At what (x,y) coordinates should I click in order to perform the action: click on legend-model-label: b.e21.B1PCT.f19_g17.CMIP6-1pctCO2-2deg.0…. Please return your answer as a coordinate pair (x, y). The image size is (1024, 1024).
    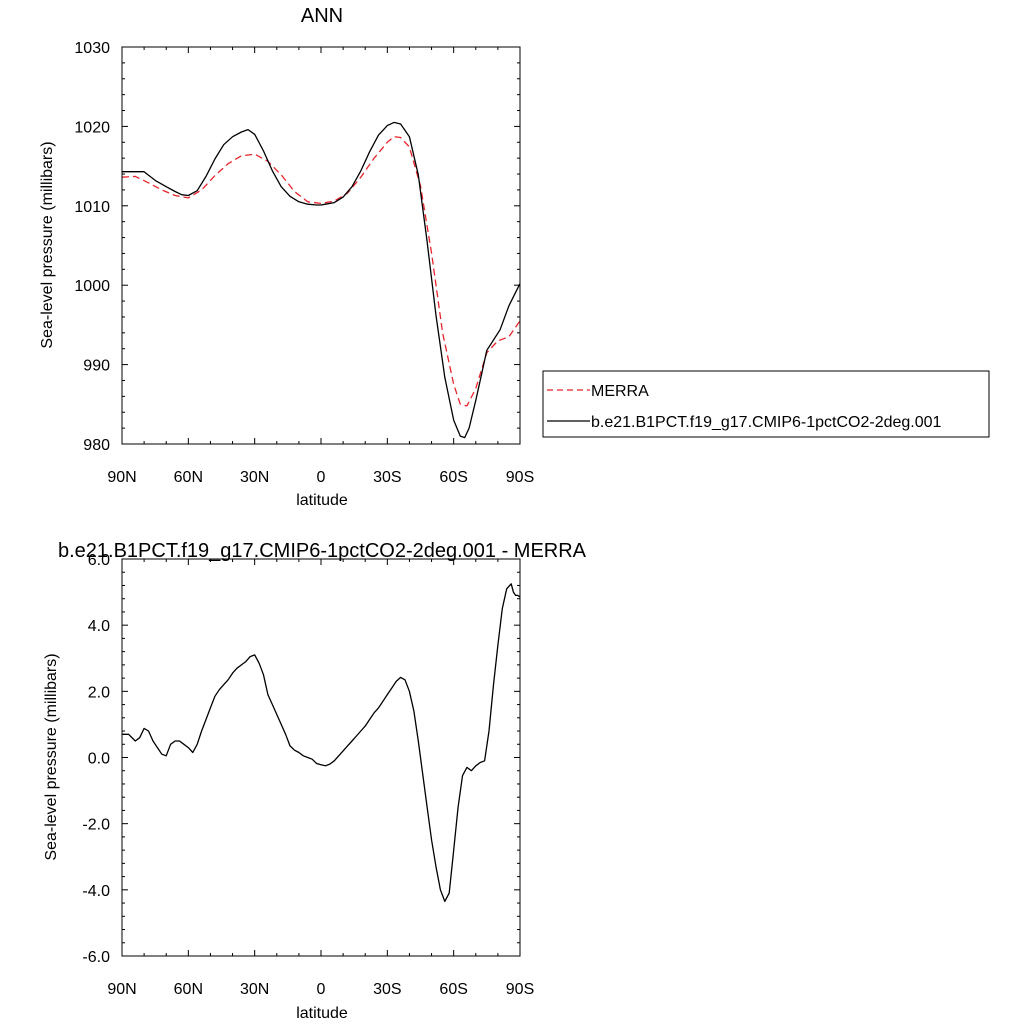
    Looking at the image, I should click on (766, 422).